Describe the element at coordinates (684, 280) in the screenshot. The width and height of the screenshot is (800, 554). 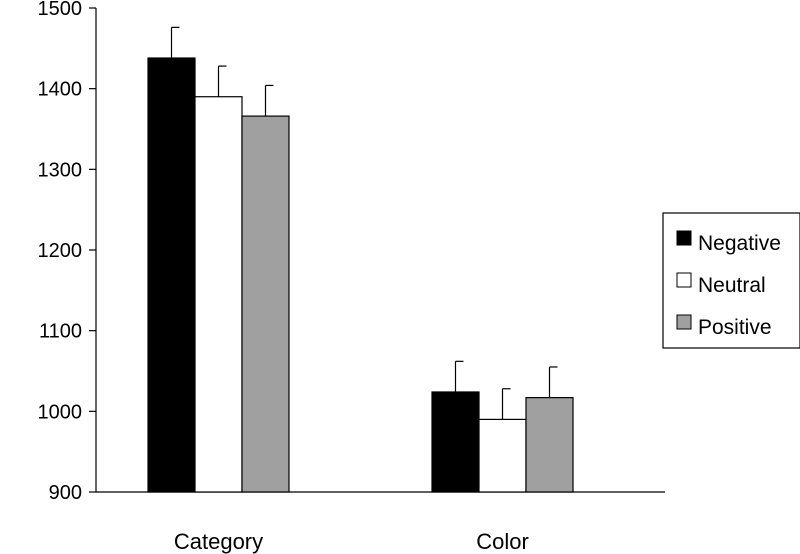
I see `legend-swatch-neutral` at that location.